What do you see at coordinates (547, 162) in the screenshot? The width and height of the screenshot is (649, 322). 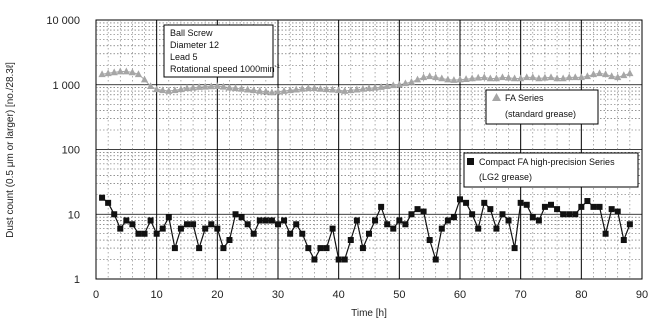 I see `compact-series-legend-name: Compact FA high-precision Series` at bounding box center [547, 162].